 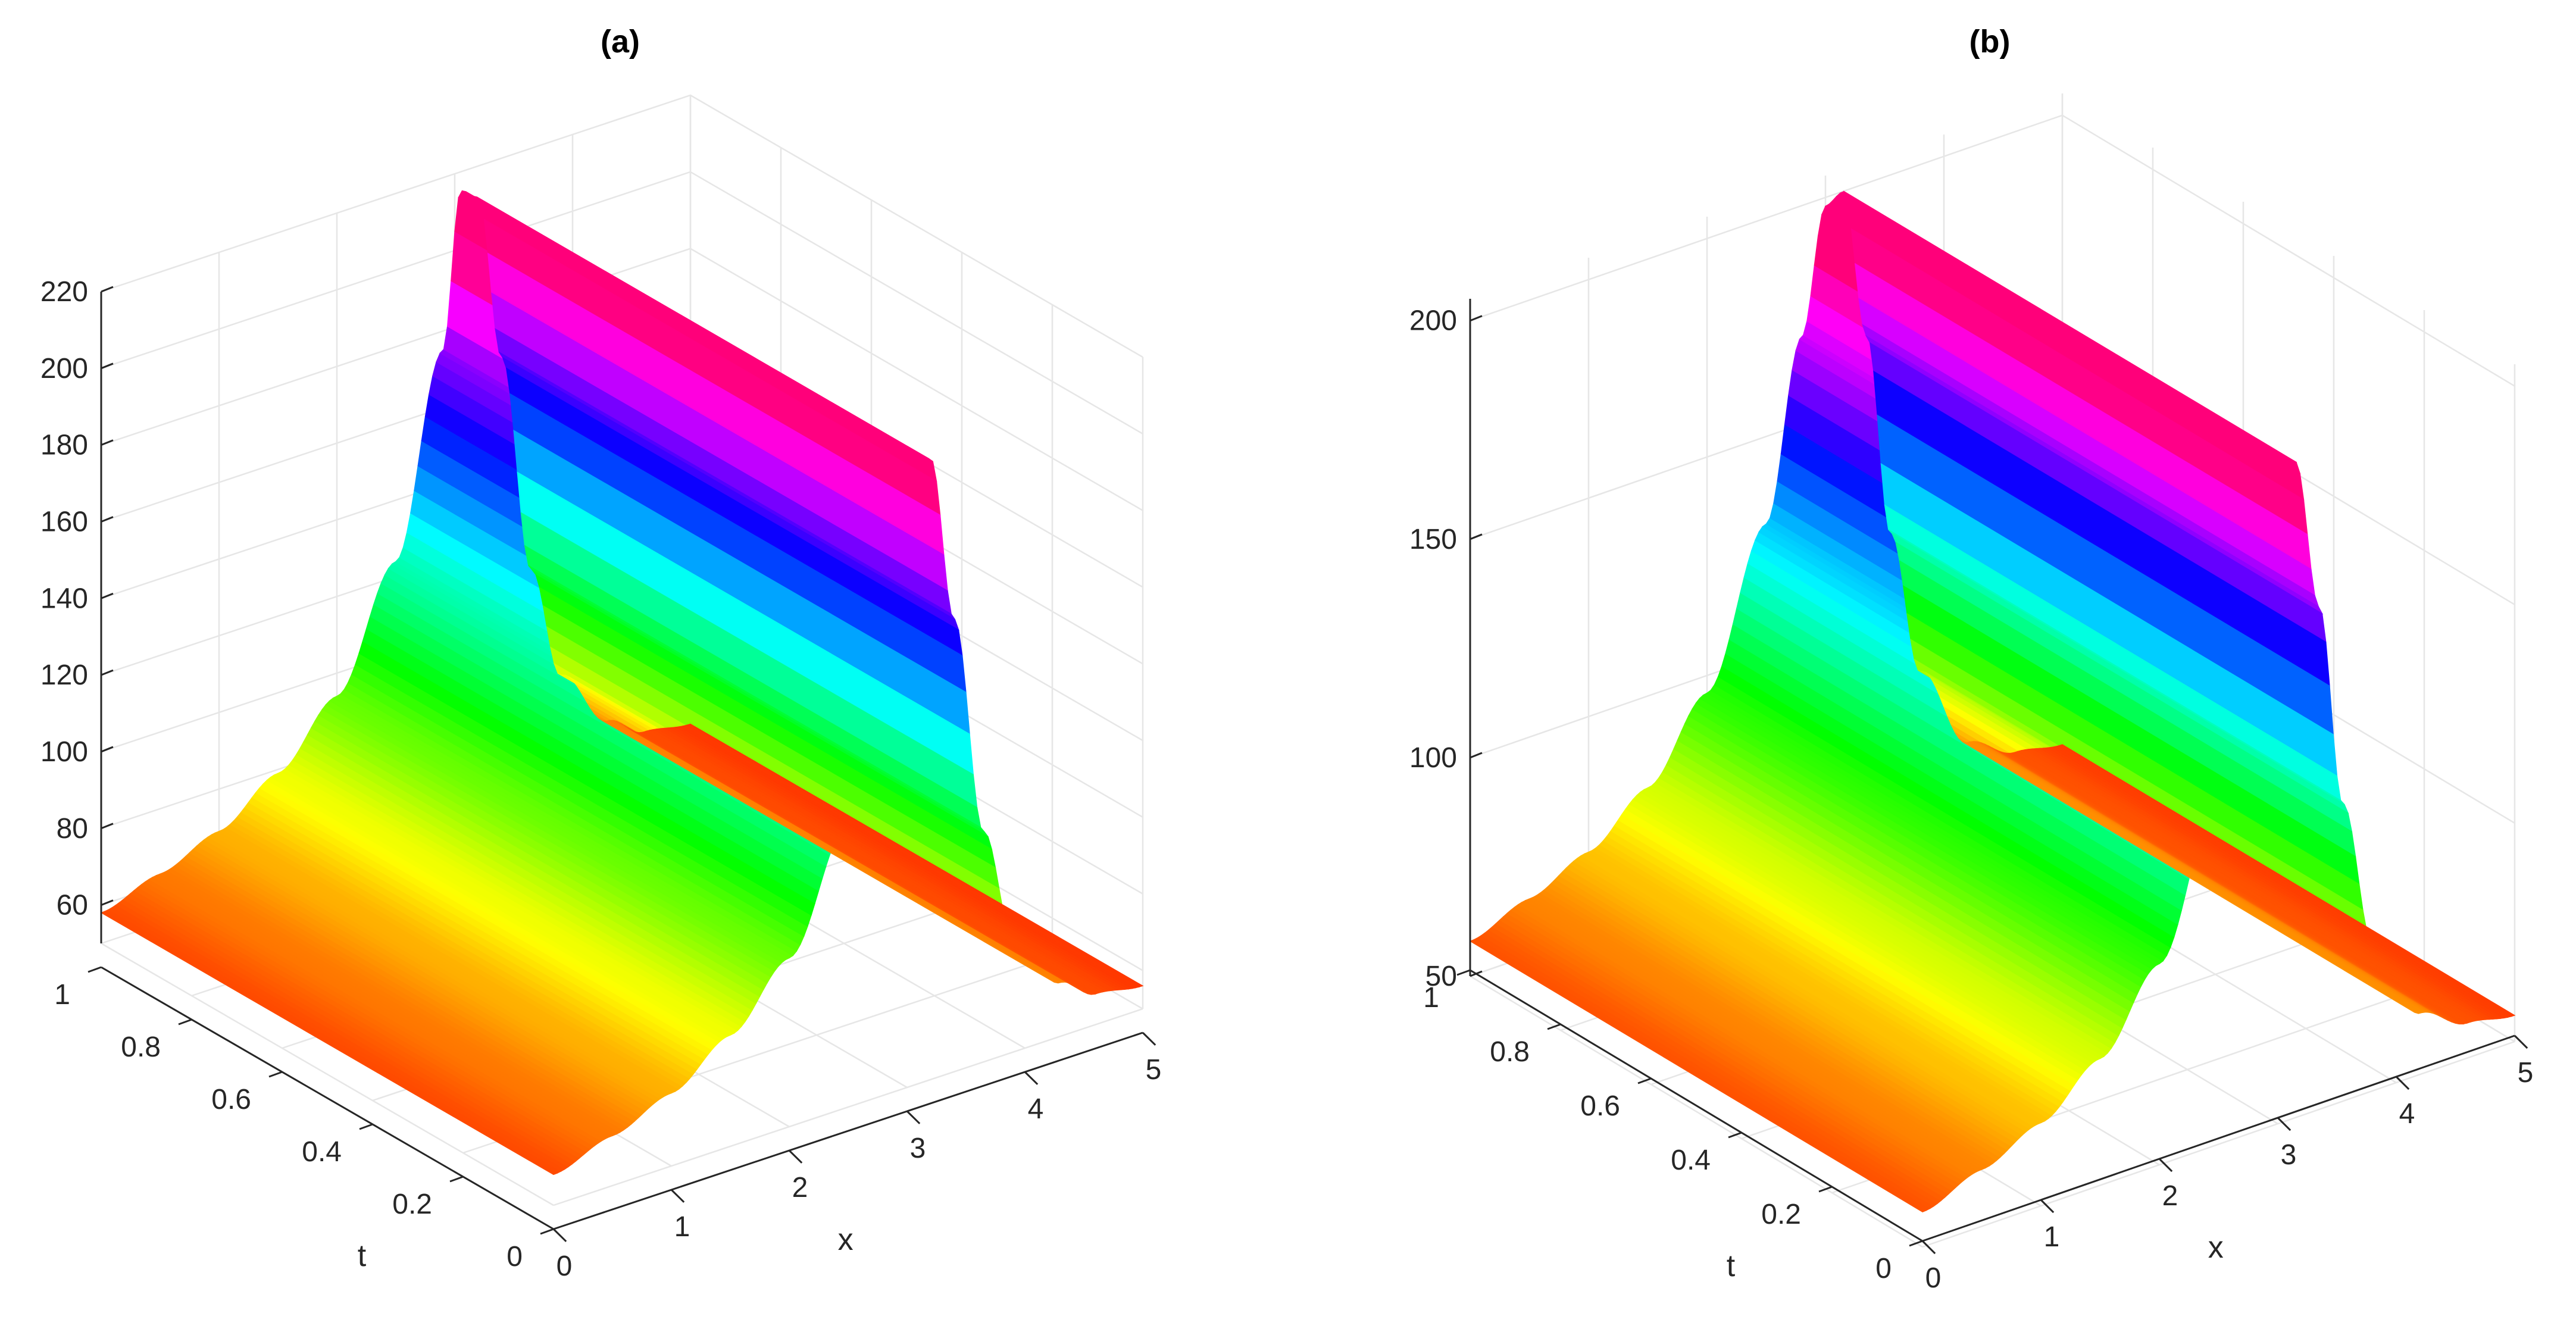 What do you see at coordinates (72, 905) in the screenshot?
I see `z-tick-label: 60` at bounding box center [72, 905].